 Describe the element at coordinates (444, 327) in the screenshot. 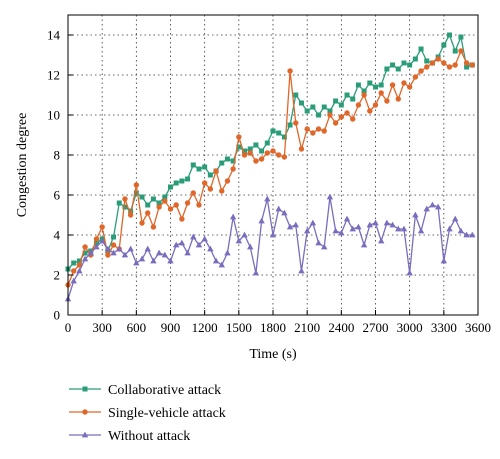

I see `x-tick-label: 3300` at that location.